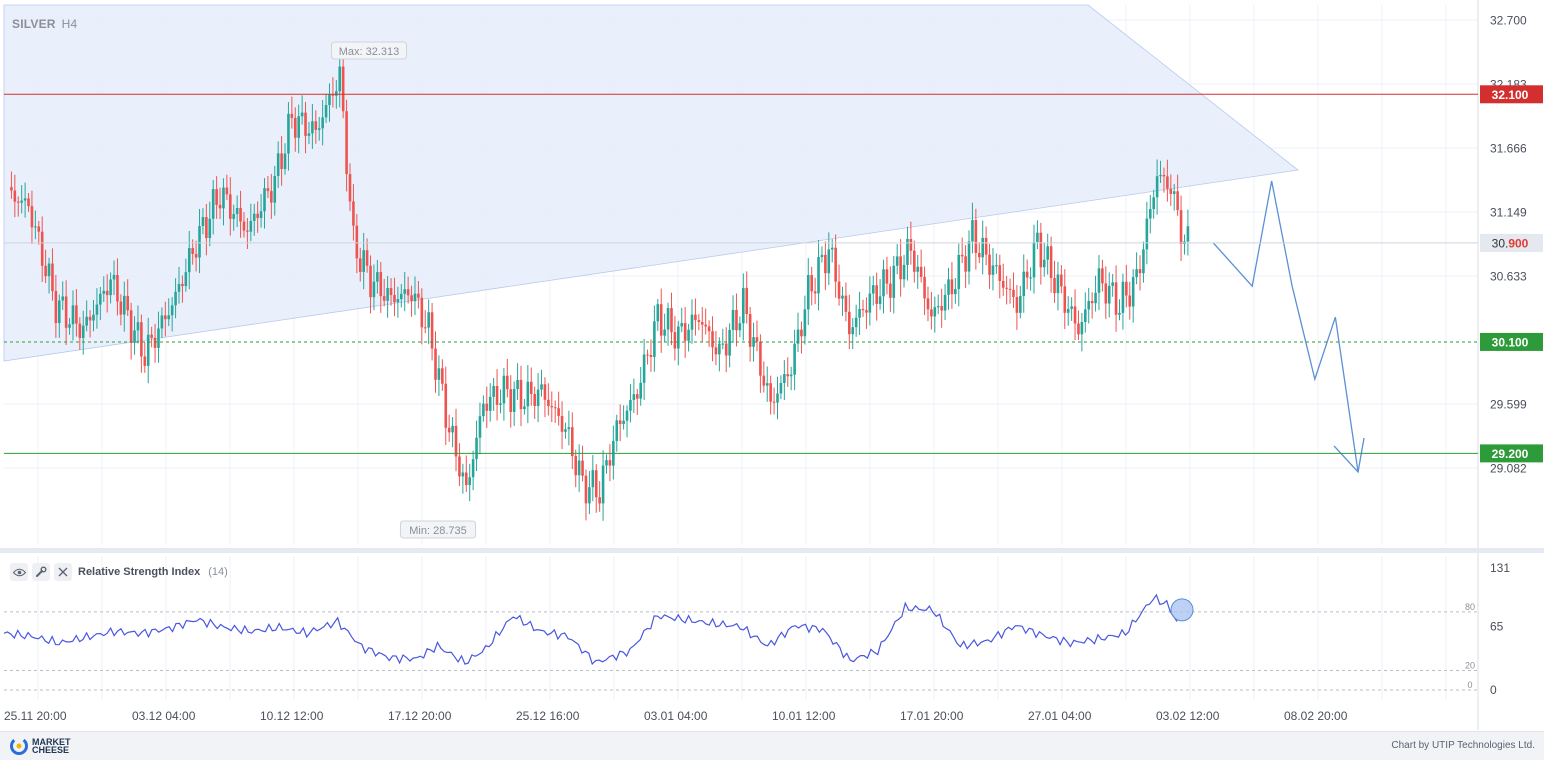  Describe the element at coordinates (1508, 276) in the screenshot. I see `price-tick-label: 30.633` at that location.